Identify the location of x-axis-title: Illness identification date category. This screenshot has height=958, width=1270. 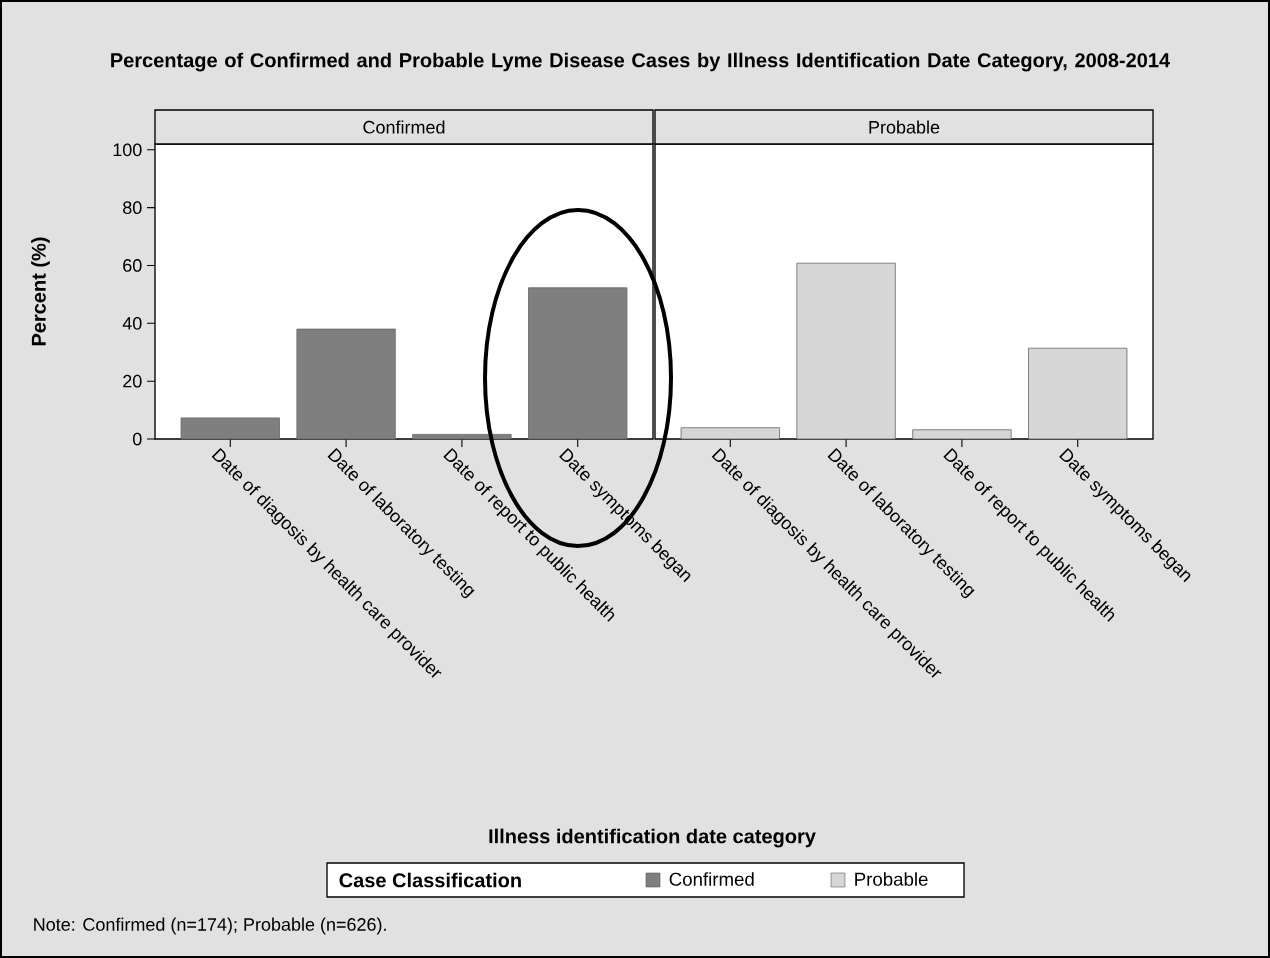
(652, 838).